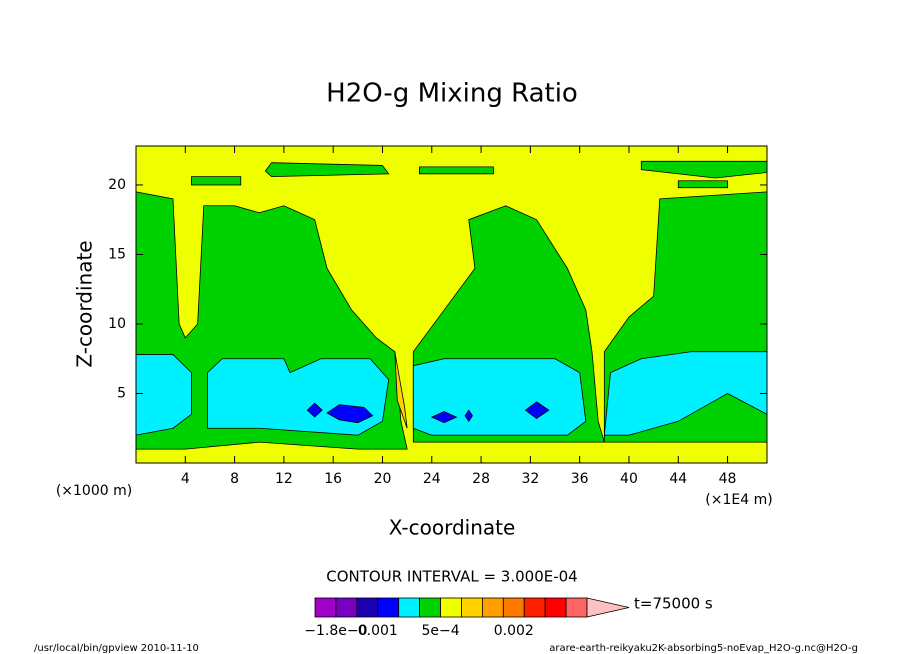  I want to click on y-tick-label: 10, so click(117, 324).